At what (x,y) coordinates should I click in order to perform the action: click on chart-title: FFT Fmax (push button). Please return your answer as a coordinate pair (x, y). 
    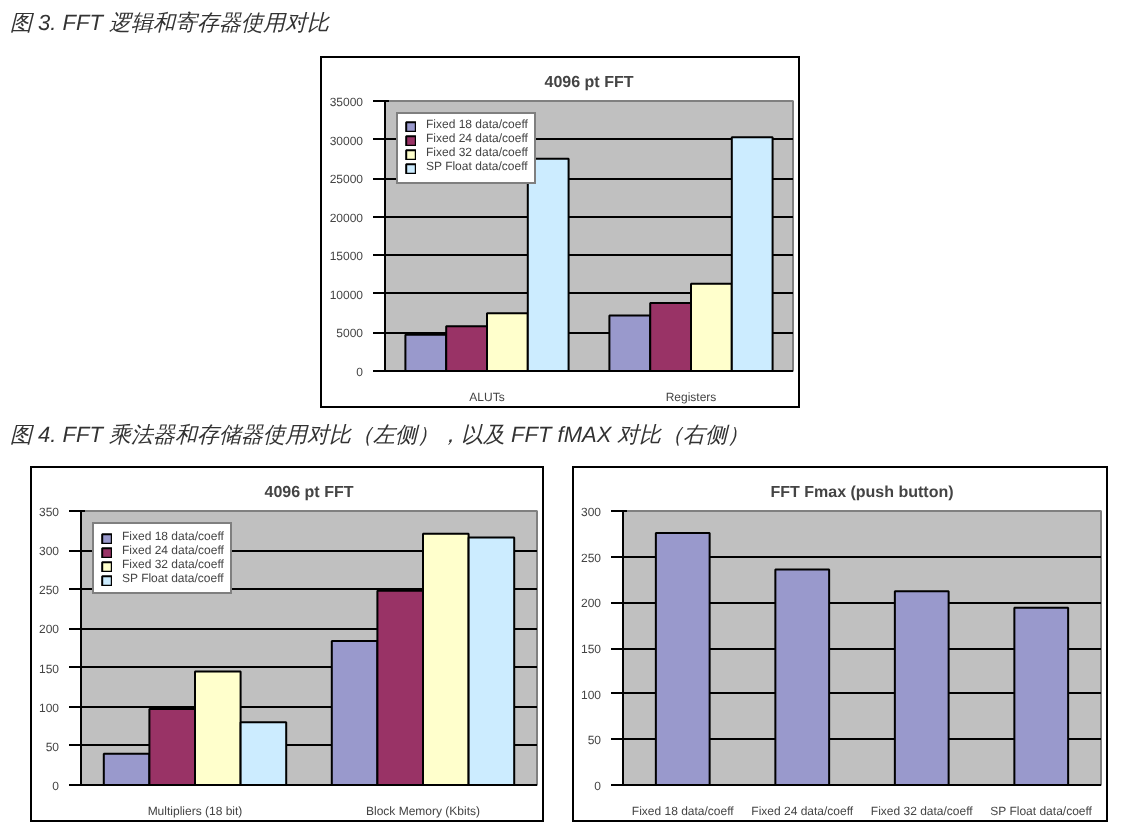
    Looking at the image, I should click on (862, 492).